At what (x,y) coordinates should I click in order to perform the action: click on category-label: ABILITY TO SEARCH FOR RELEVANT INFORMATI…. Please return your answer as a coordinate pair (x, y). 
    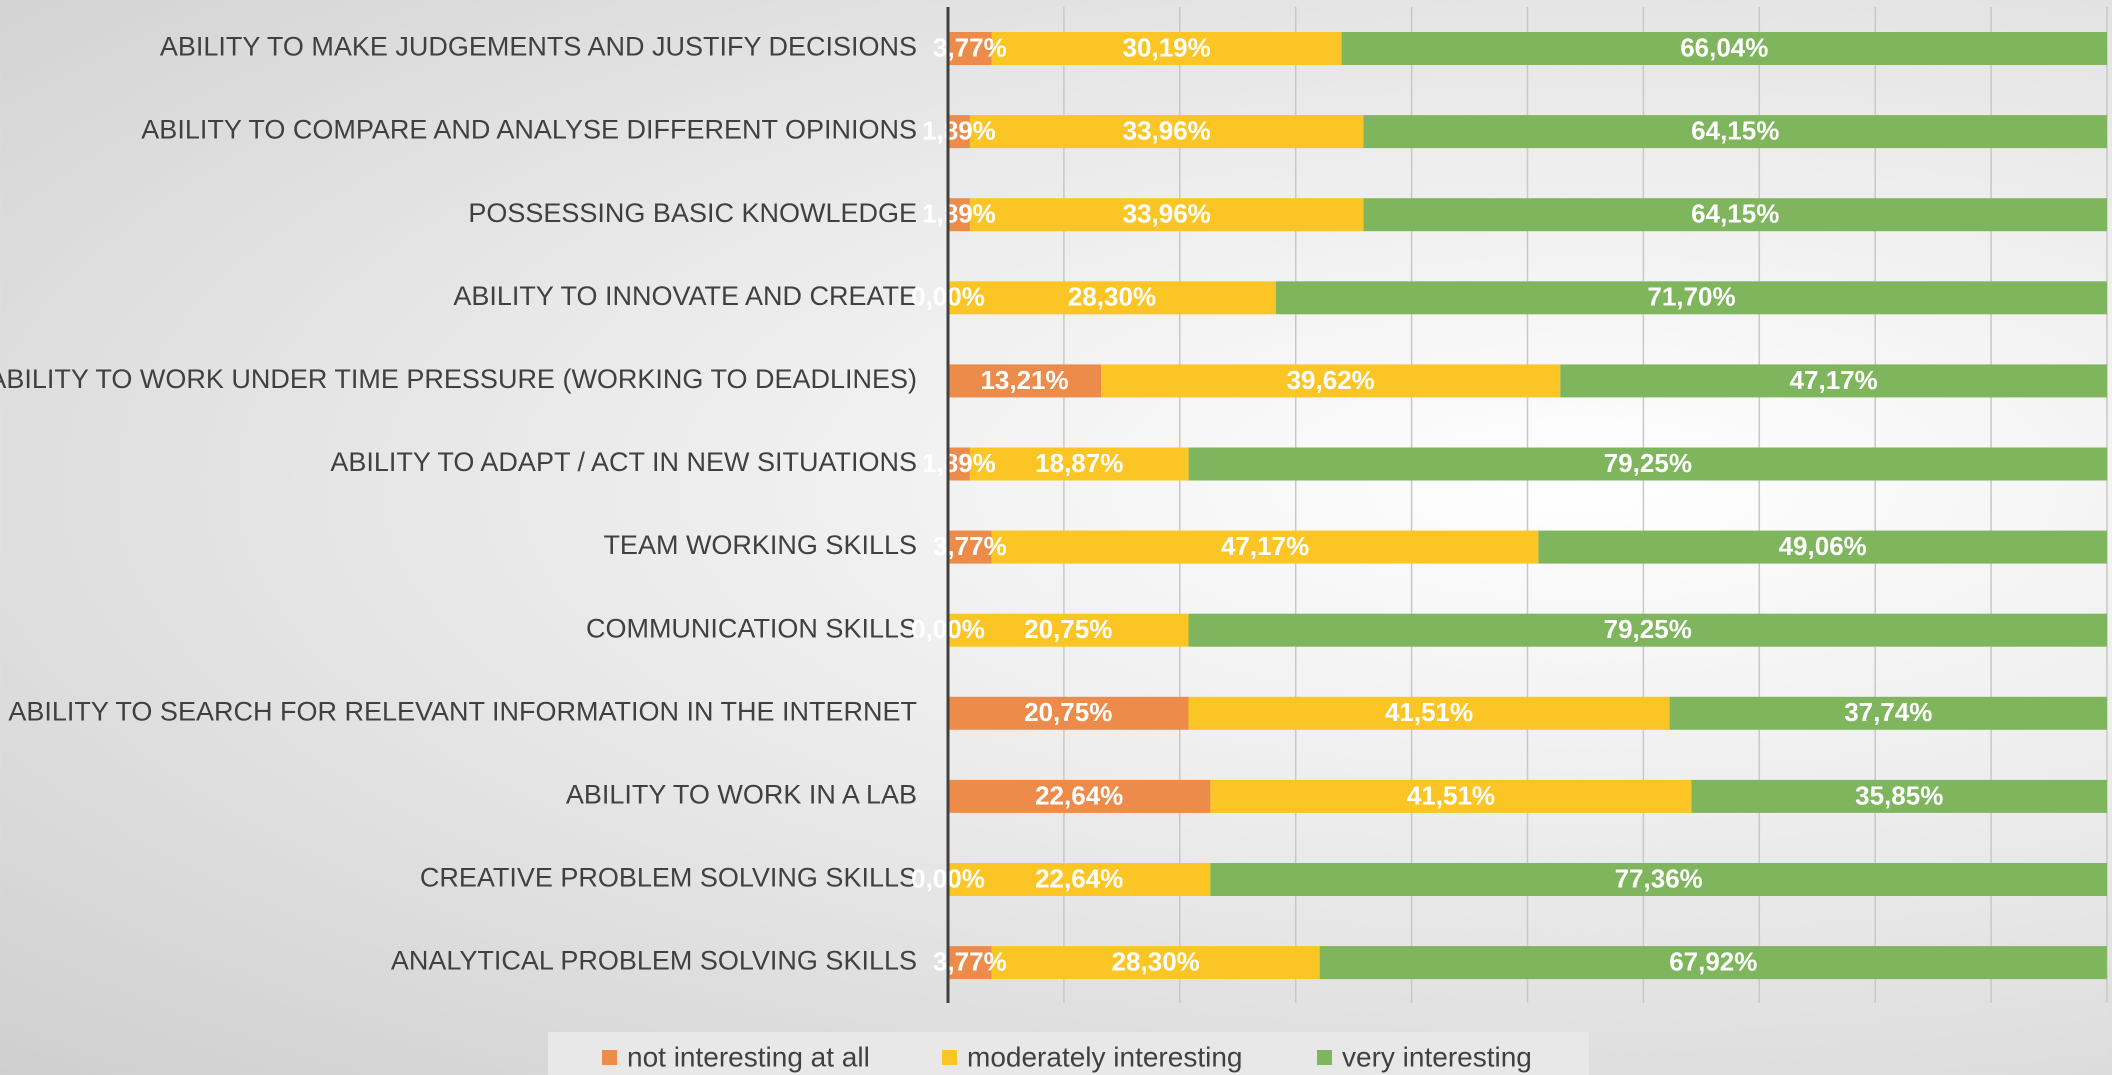
    Looking at the image, I should click on (462, 711).